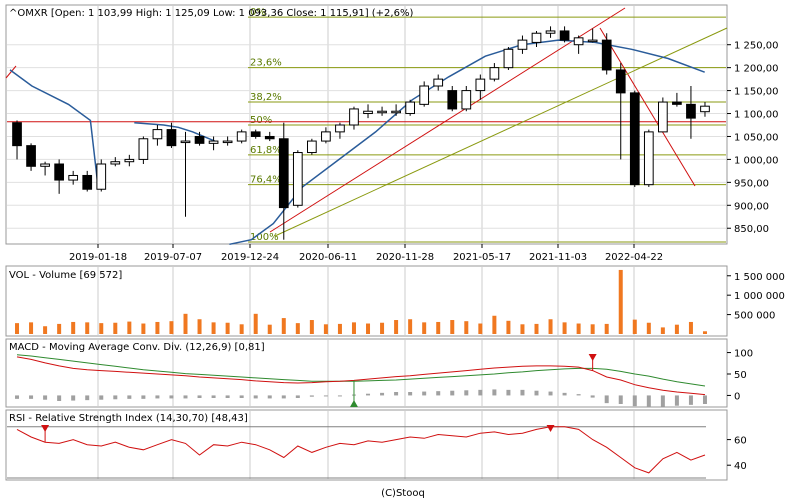 This screenshot has height=500, width=800. I want to click on price-y-tick-label: 1 000,00, so click(756, 160).